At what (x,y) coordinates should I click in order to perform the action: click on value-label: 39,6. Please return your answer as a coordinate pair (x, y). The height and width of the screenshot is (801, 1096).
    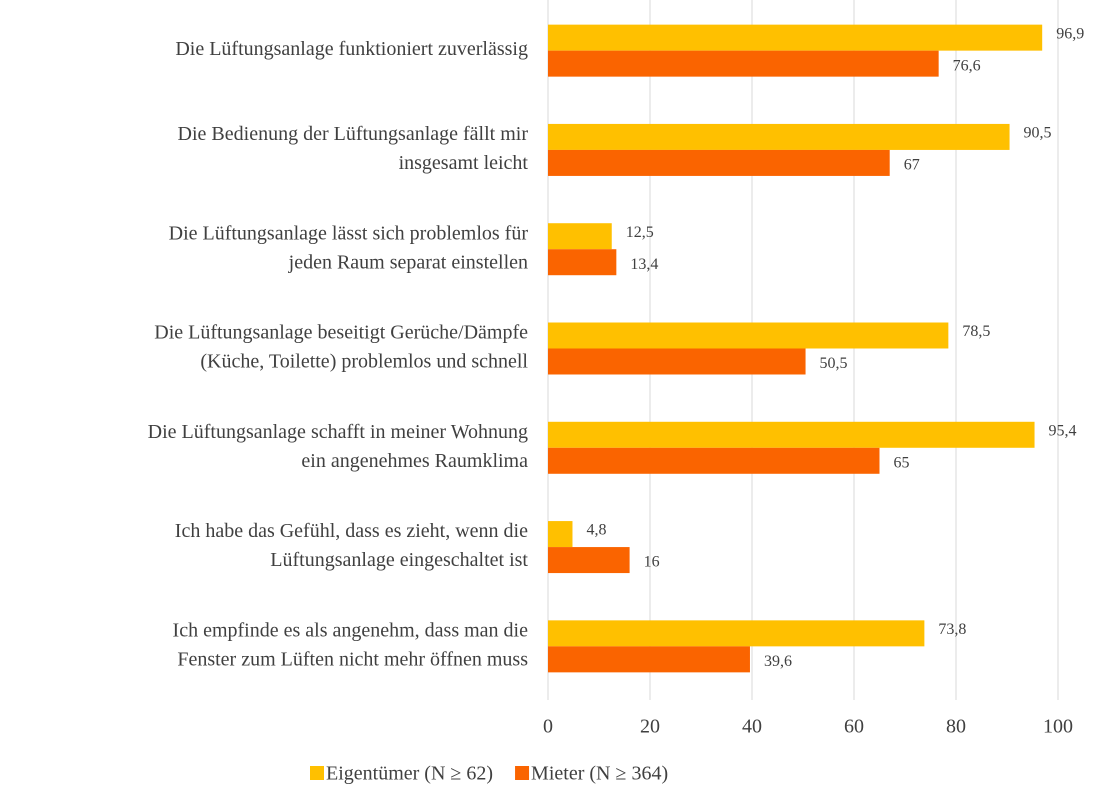
    Looking at the image, I should click on (778, 661).